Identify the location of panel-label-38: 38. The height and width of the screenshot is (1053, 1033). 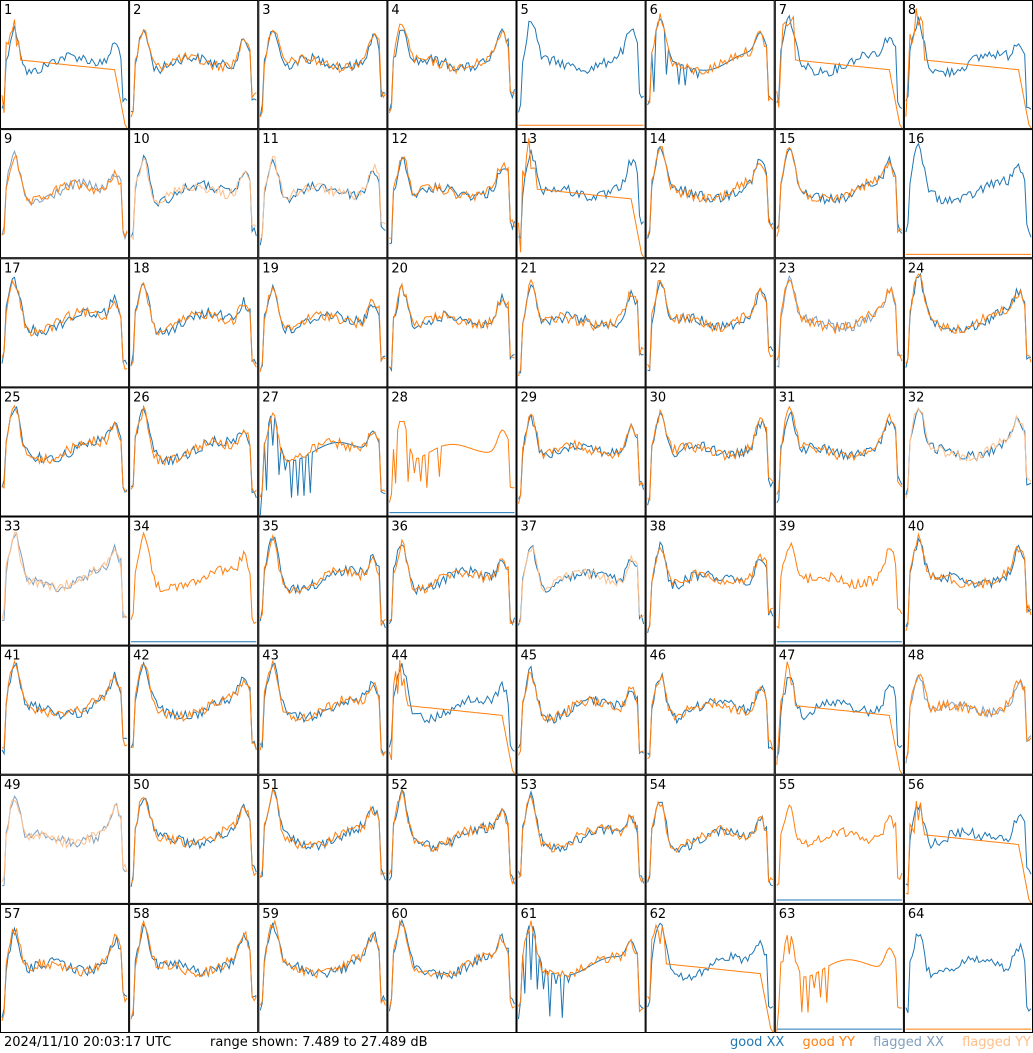
(658, 527).